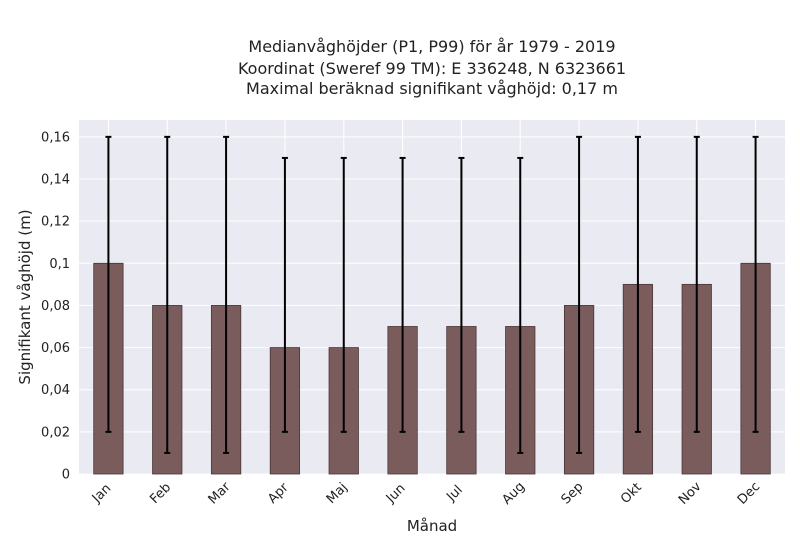  Describe the element at coordinates (101, 493) in the screenshot. I see `x-tick-label: Jan` at that location.